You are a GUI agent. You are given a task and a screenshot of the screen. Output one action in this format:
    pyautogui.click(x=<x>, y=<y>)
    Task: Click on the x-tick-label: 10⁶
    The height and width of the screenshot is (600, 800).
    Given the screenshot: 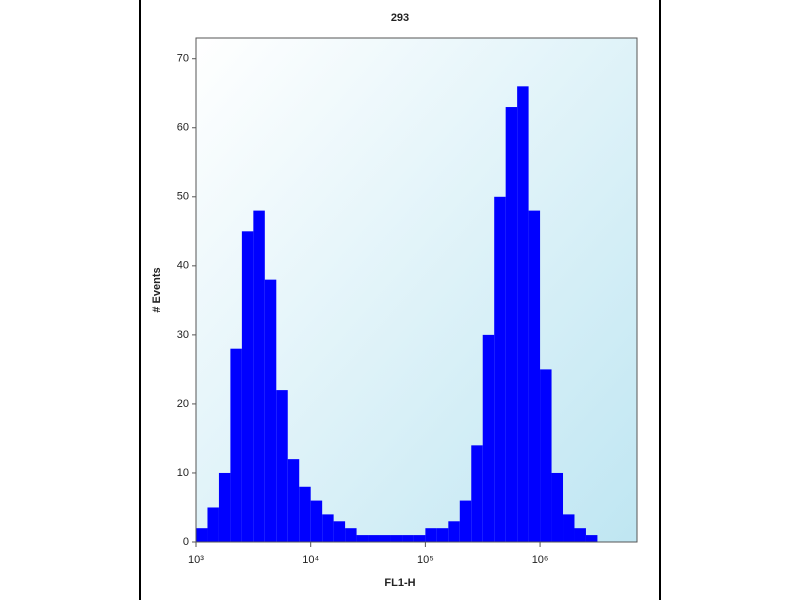 What is the action you would take?
    pyautogui.click(x=540, y=560)
    